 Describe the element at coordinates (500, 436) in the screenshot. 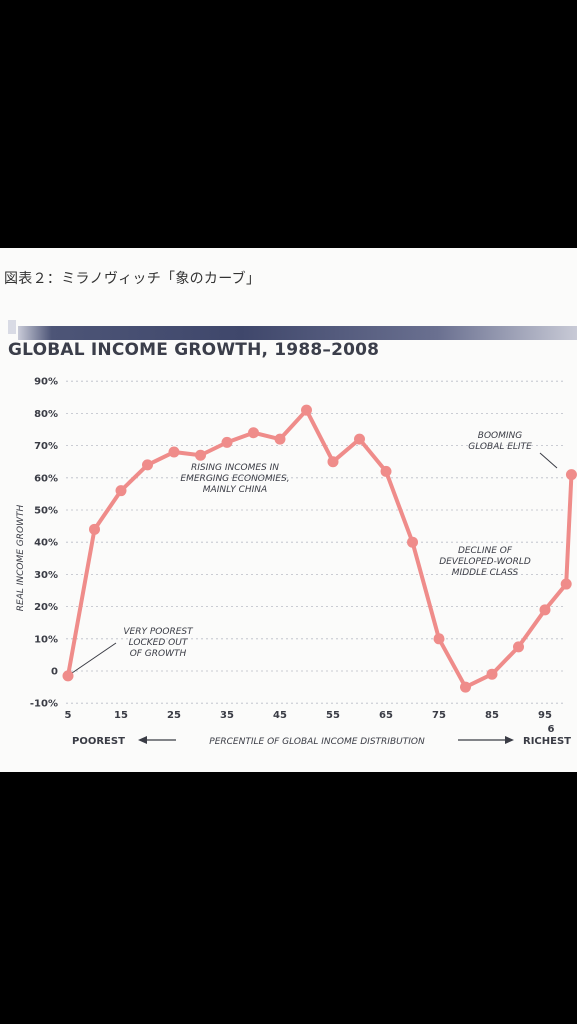

I see `annotation-line: BOOMING` at that location.